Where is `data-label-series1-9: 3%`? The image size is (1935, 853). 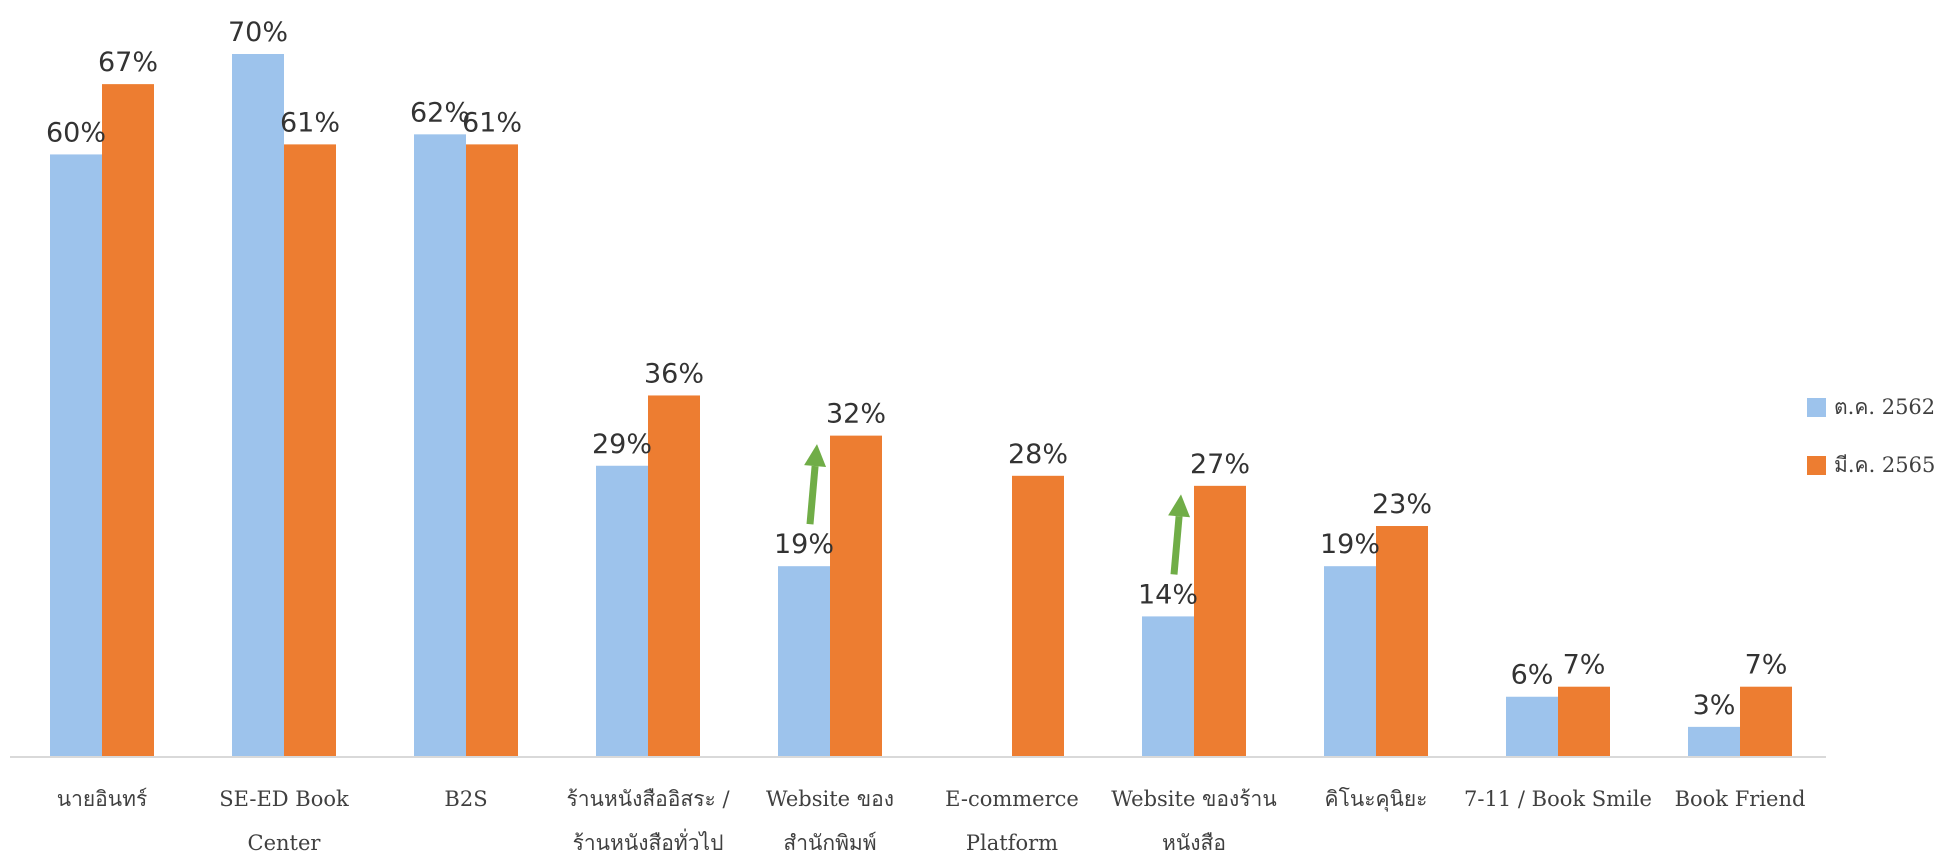 data-label-series1-9: 3% is located at coordinates (1714, 705).